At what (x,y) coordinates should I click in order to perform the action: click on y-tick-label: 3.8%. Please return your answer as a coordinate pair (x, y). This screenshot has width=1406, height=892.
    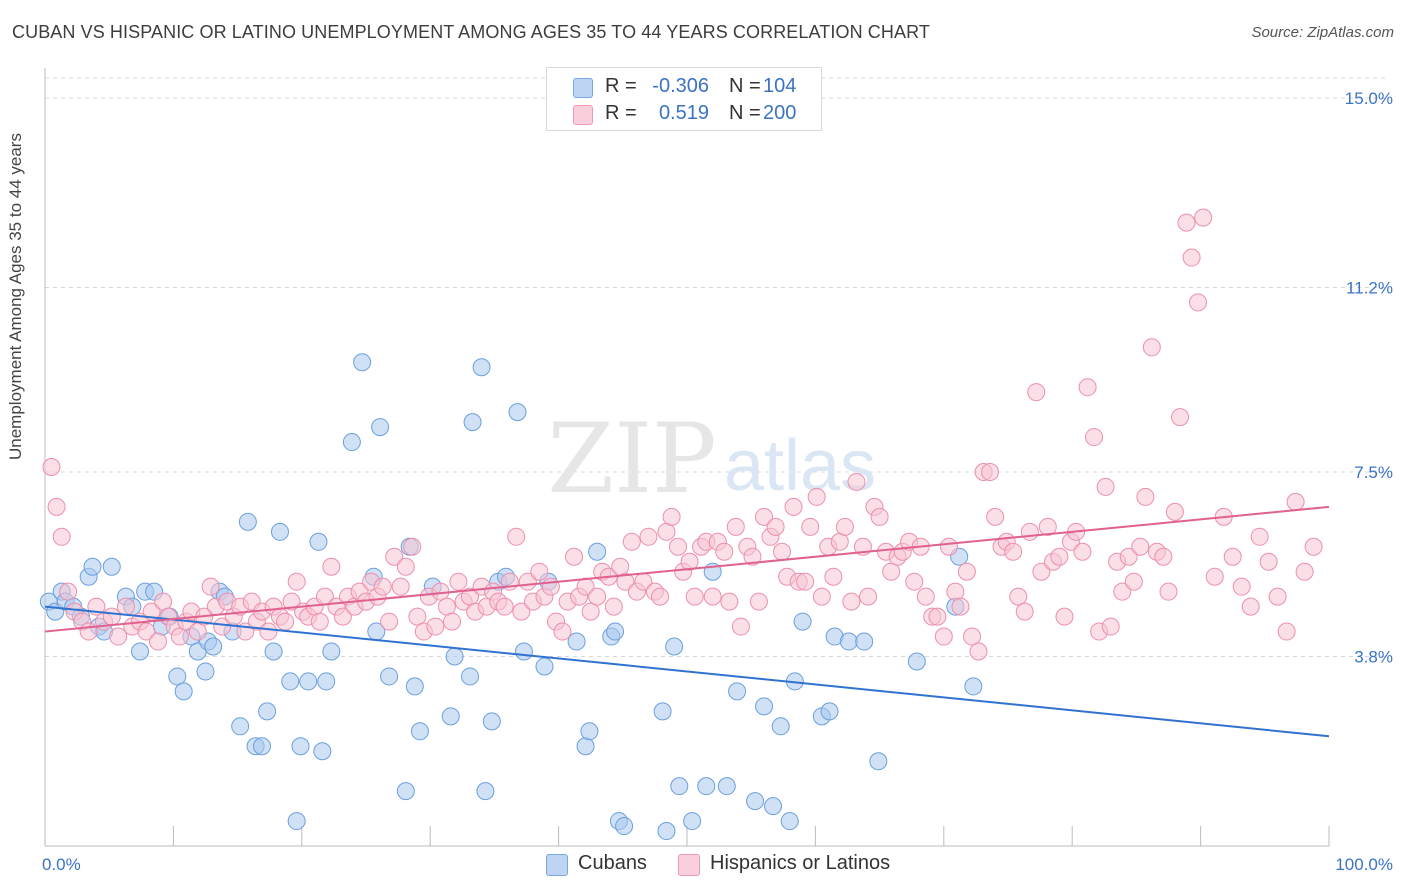
    Looking at the image, I should click on (1373, 656).